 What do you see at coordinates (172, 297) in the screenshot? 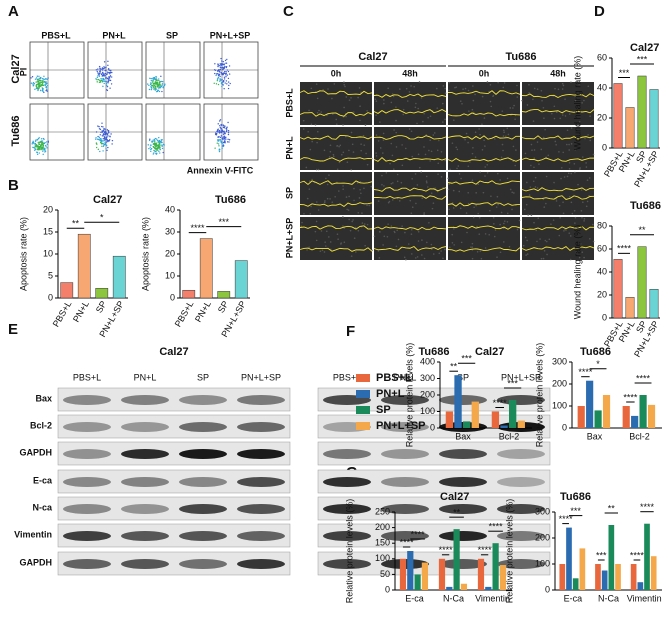
I see `y-tick-label: 0` at bounding box center [172, 297].